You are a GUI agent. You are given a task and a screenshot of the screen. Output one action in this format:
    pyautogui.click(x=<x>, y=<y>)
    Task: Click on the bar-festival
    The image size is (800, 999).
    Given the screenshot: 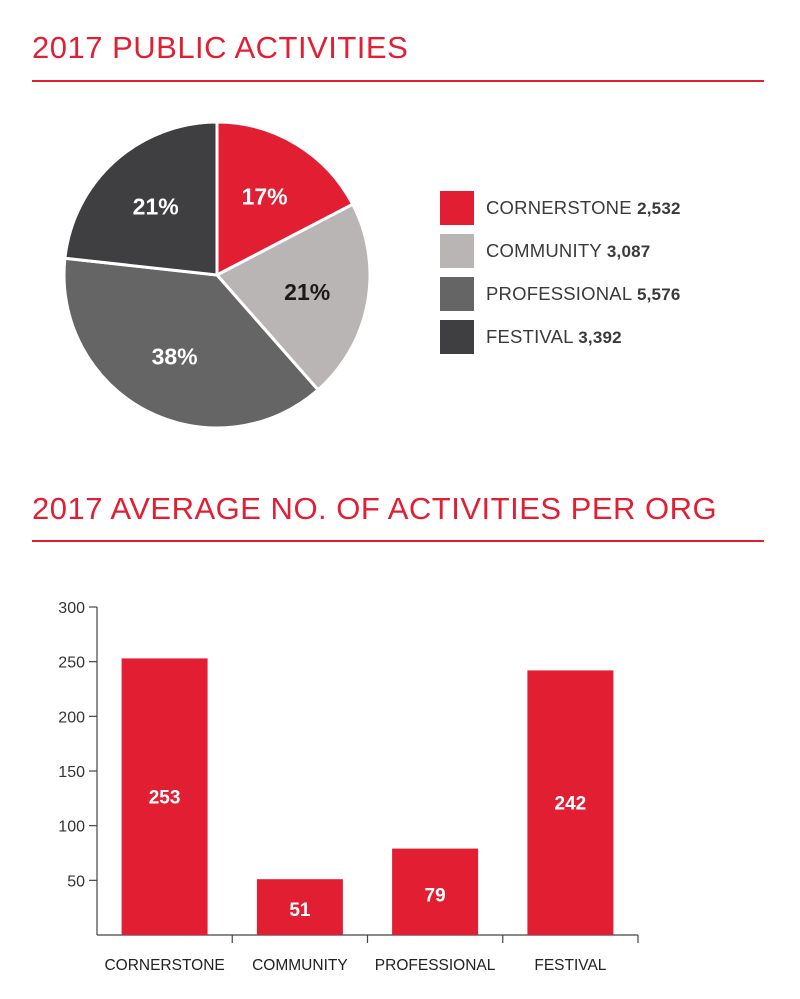 What is the action you would take?
    pyautogui.click(x=570, y=802)
    